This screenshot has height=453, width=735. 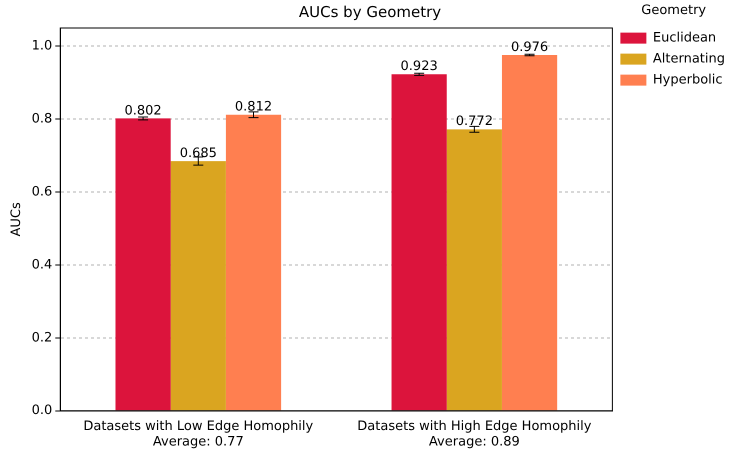 What do you see at coordinates (42, 46) in the screenshot?
I see `y-tick-label: 1.0` at bounding box center [42, 46].